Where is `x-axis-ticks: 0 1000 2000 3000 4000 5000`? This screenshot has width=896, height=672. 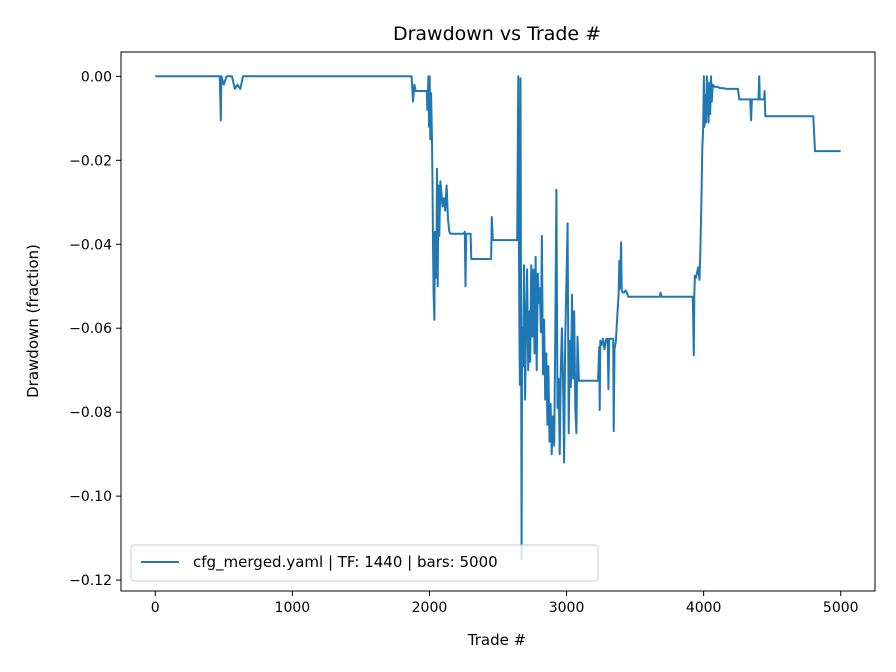
x-axis-ticks: 0 1000 2000 3000 4000 5000 is located at coordinates (505, 603).